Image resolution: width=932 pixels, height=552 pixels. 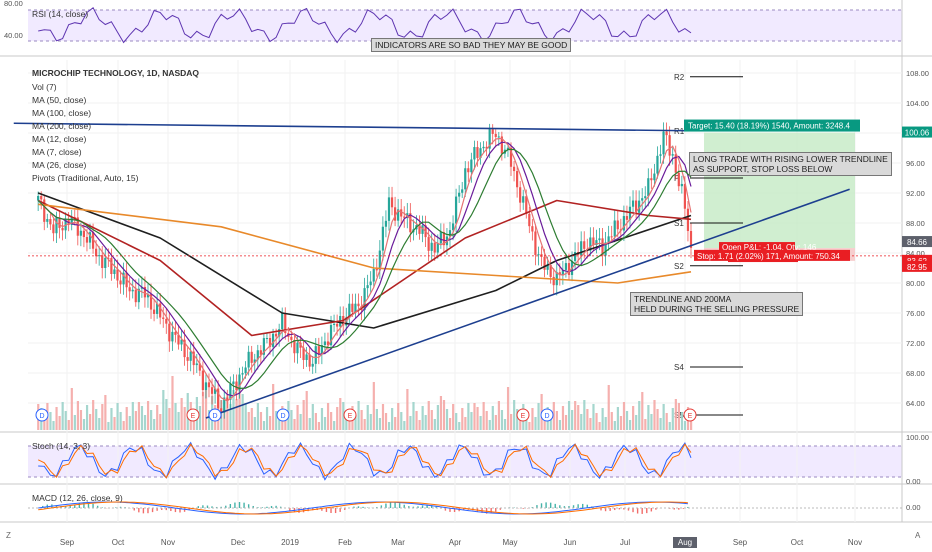 What do you see at coordinates (118, 542) in the screenshot?
I see `x-tick-label: Oct` at bounding box center [118, 542].